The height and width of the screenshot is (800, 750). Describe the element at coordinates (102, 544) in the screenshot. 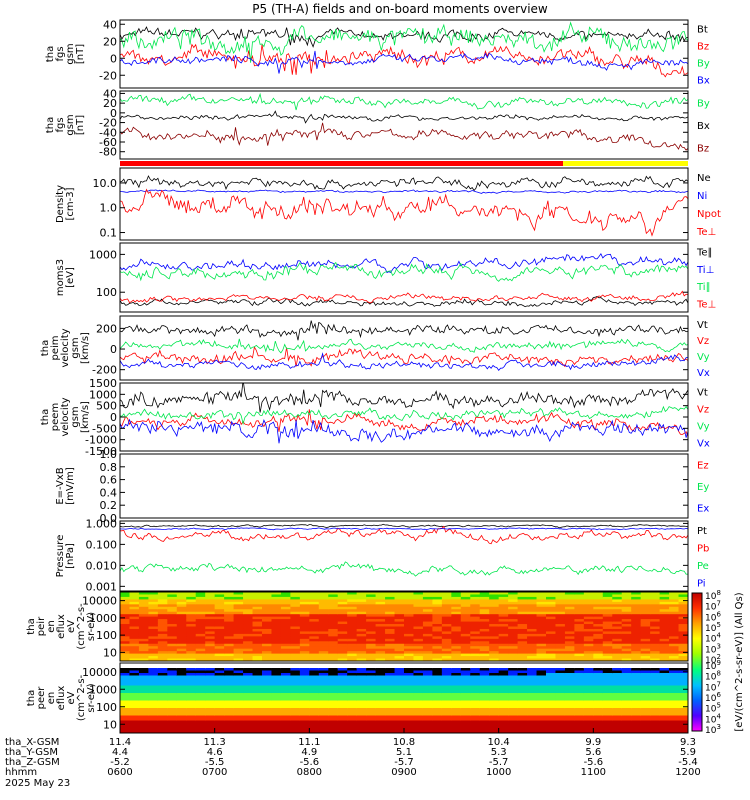

I see `y-tick-label: 0.100` at that location.